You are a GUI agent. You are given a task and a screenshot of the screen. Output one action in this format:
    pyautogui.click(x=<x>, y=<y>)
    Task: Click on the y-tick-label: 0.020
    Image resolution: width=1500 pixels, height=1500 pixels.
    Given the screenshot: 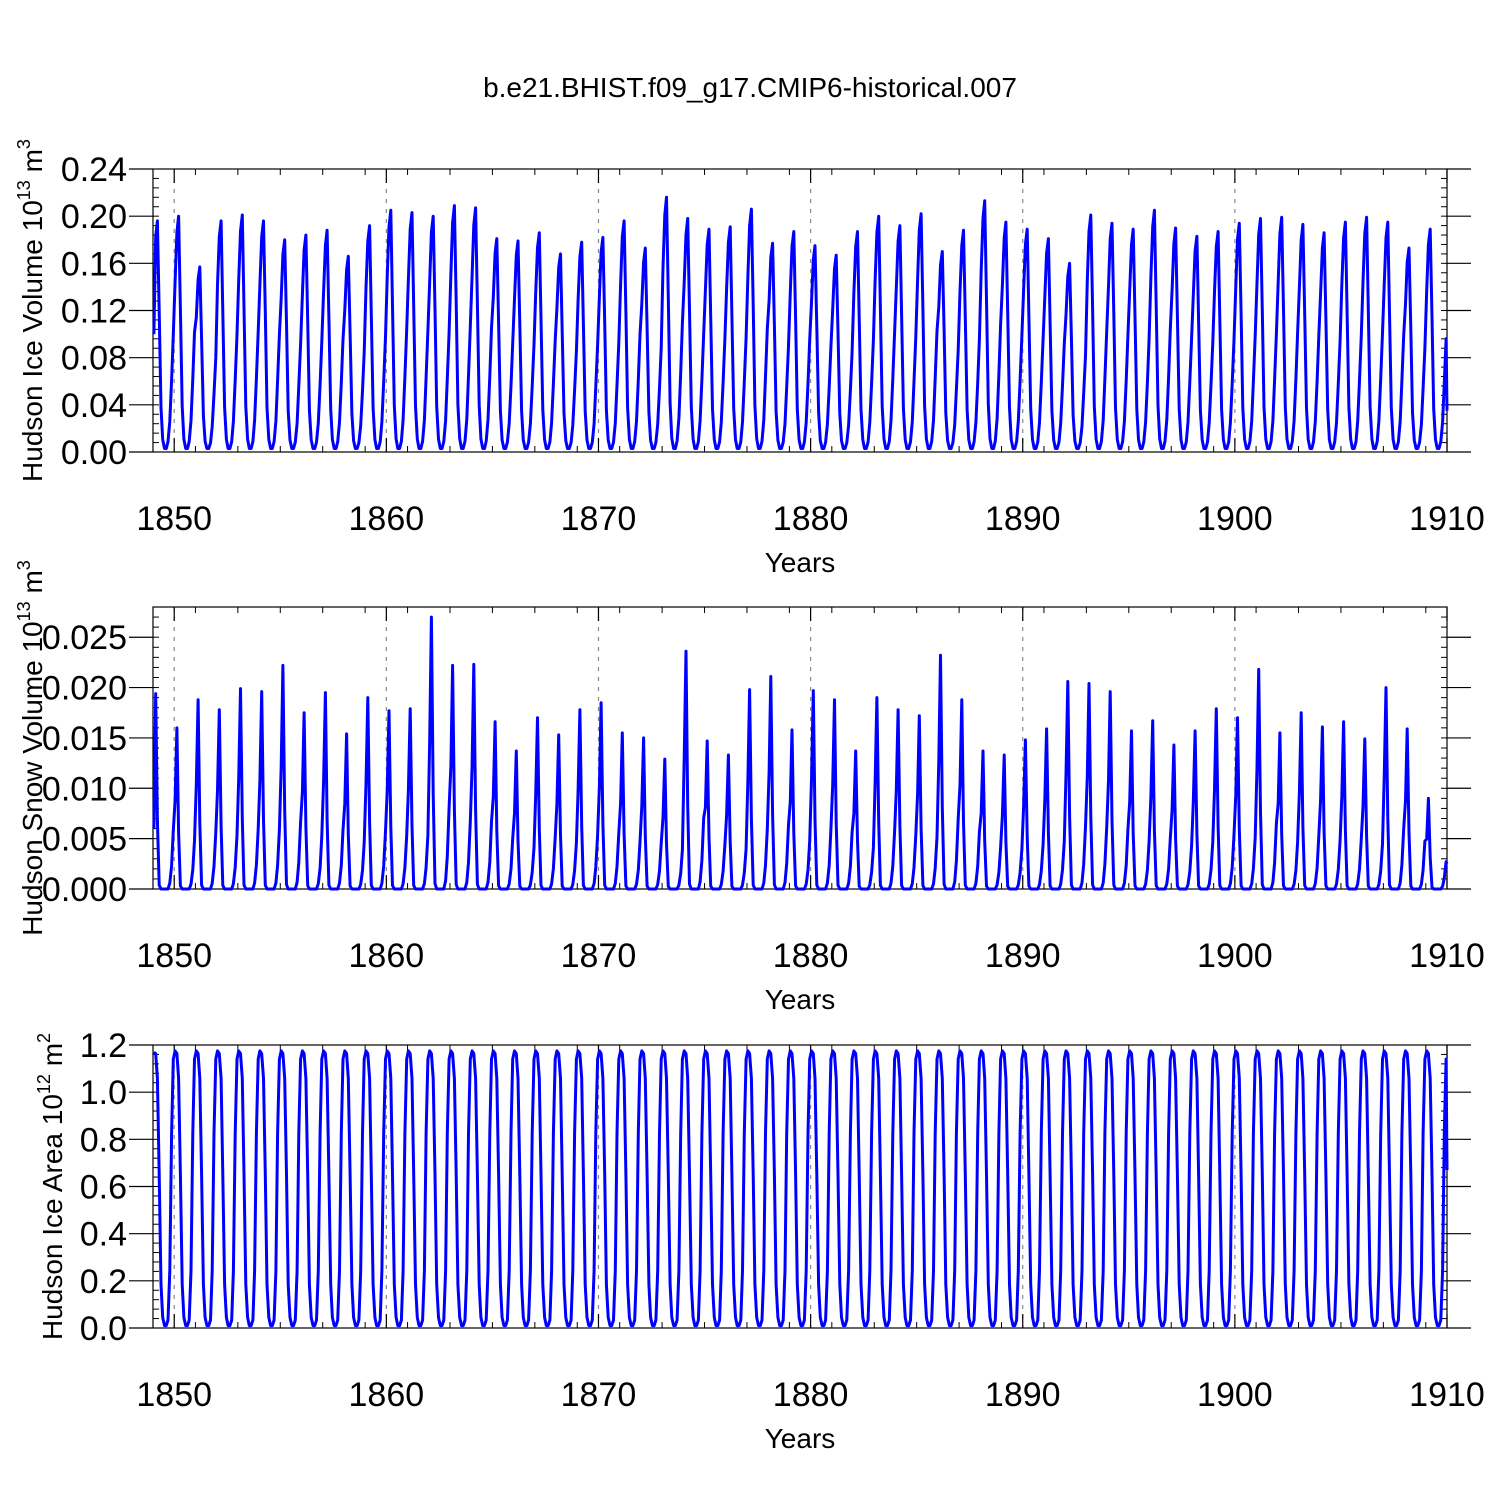 What is the action you would take?
    pyautogui.click(x=84, y=689)
    